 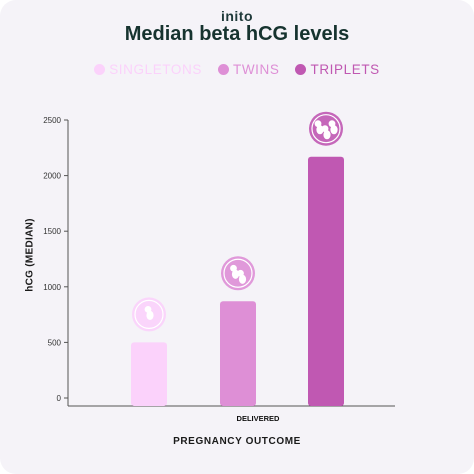 What do you see at coordinates (345, 69) in the screenshot?
I see `legend-label-triplets: TRIPLETS` at bounding box center [345, 69].